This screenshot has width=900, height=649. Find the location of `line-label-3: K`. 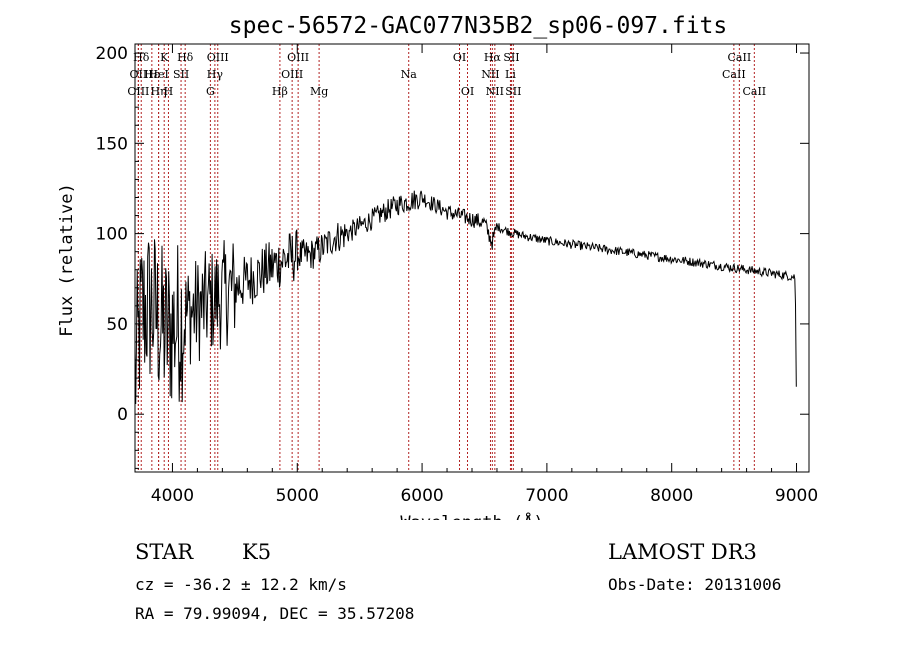

line-label-3: K is located at coordinates (164, 57).